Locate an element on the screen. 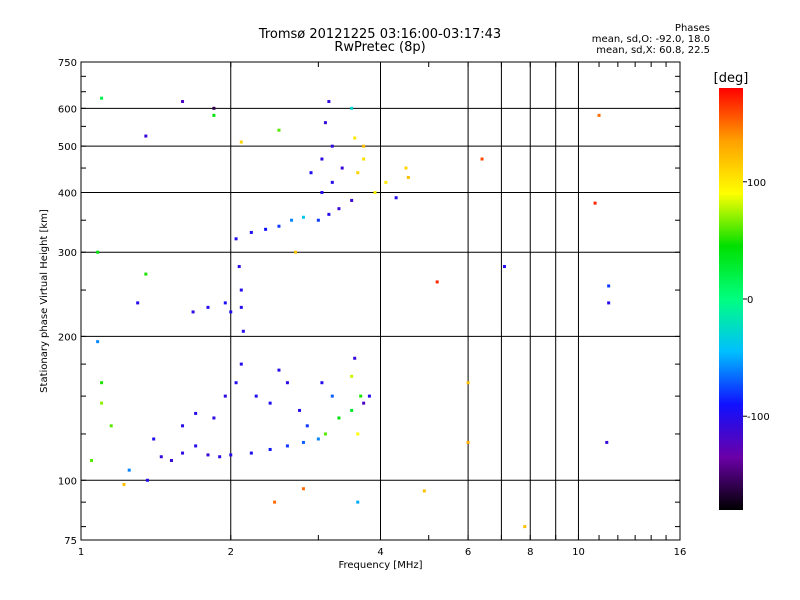  phase-x-stats: mean, sd,X: 60.8, 22.5 is located at coordinates (653, 50).